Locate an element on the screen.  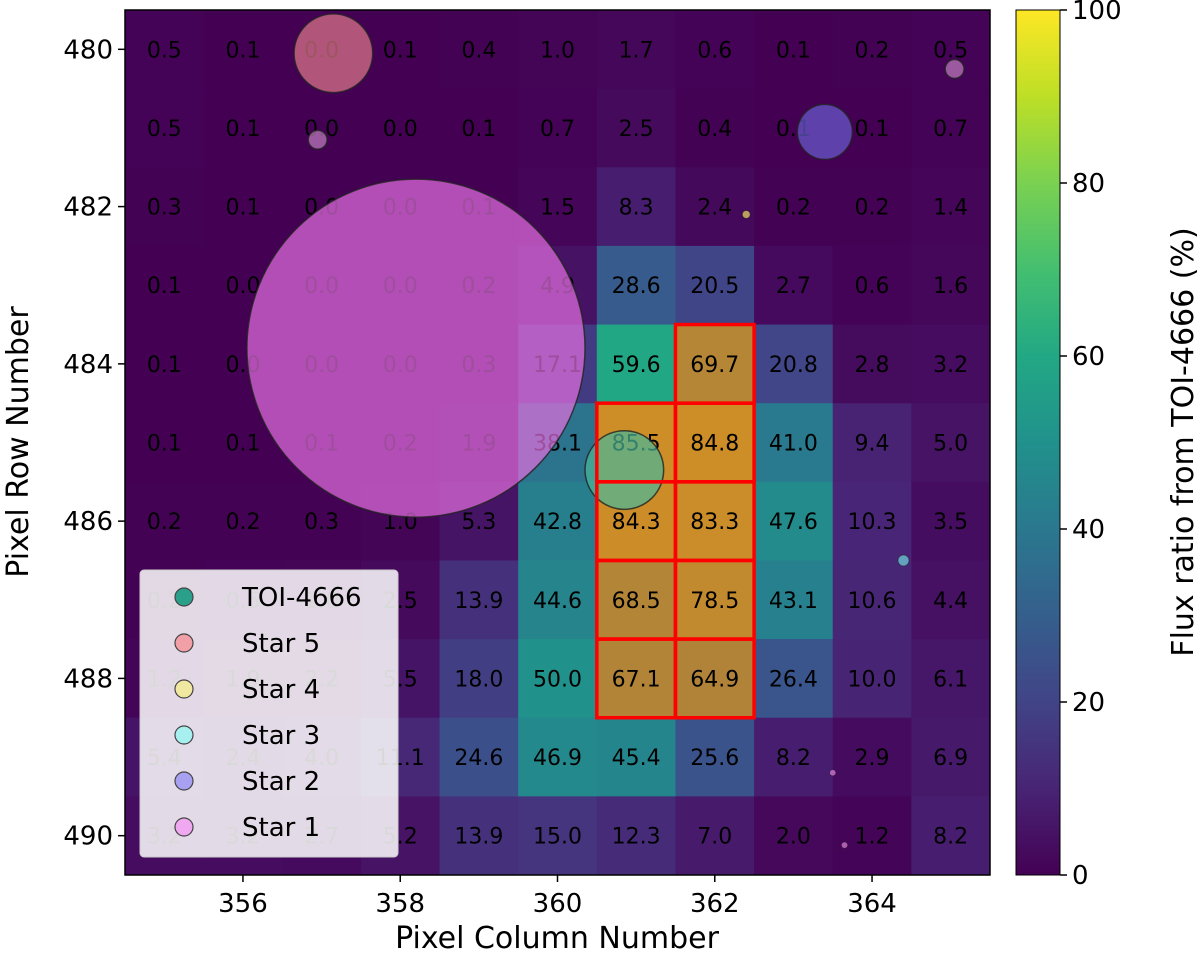
cell-value-label: 5.0 is located at coordinates (950, 444).